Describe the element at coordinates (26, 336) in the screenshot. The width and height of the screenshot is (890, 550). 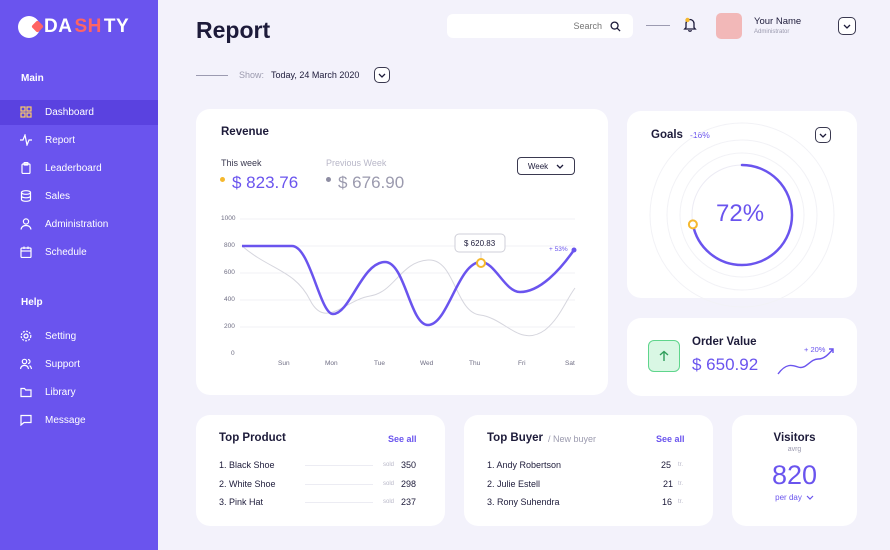
I see `gear-icon` at that location.